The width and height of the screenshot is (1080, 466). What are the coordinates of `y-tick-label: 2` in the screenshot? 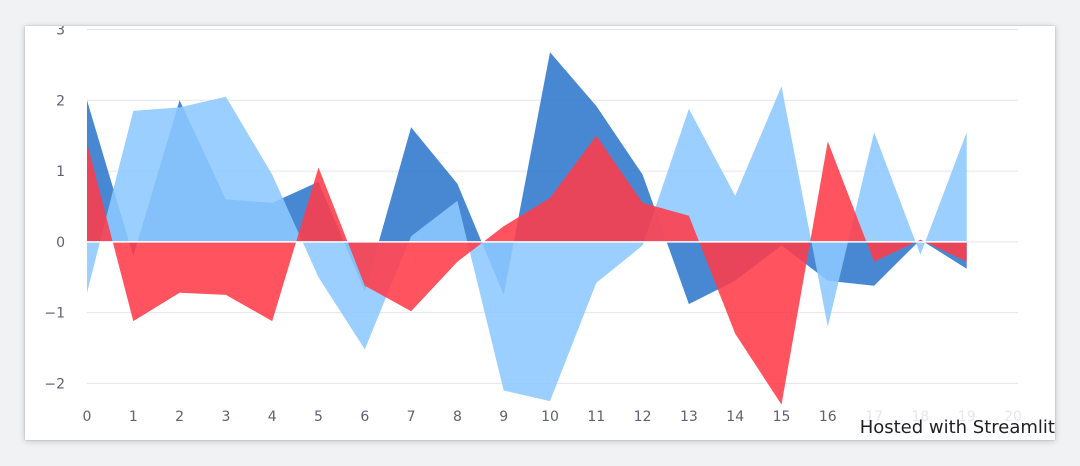 It's located at (60, 101).